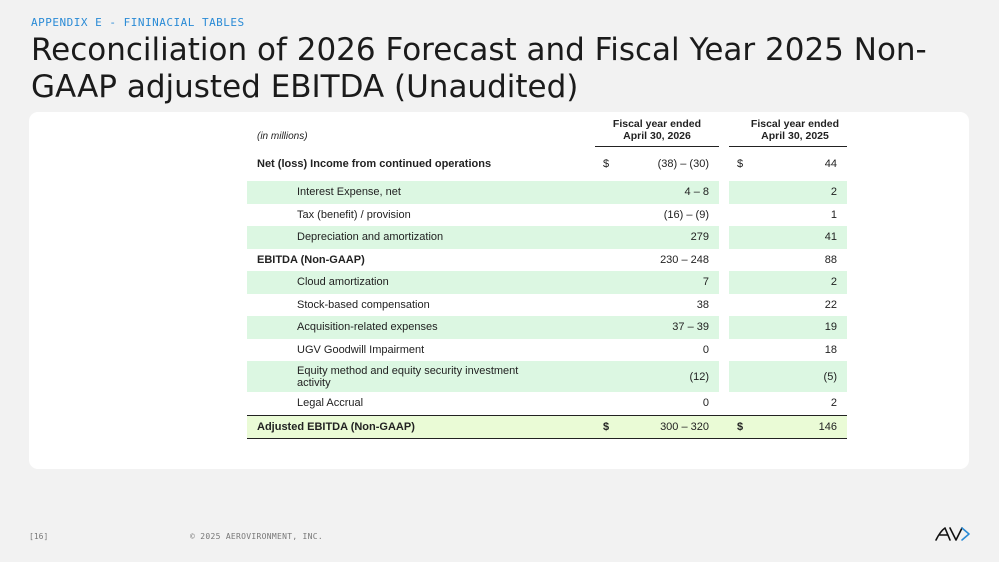  Describe the element at coordinates (952, 534) in the screenshot. I see `av-logo-icon` at that location.